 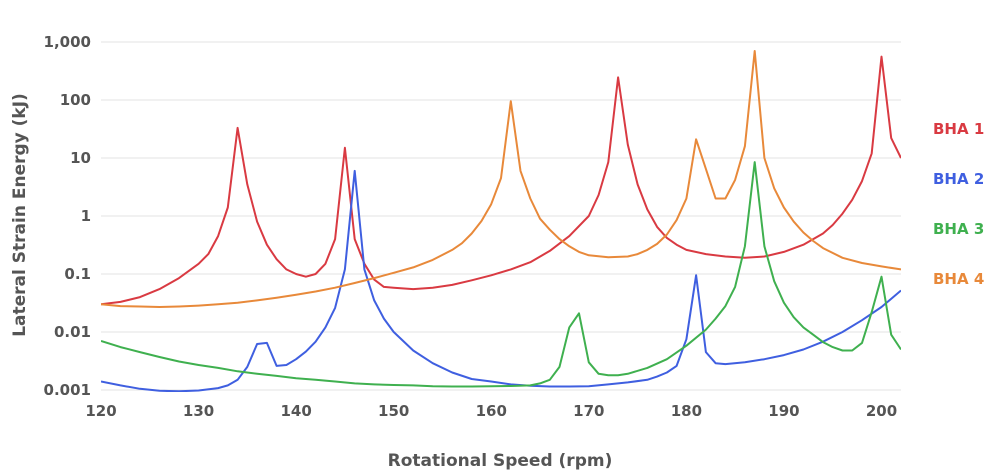 What do you see at coordinates (588, 411) in the screenshot?
I see `x-tick-label: 170` at bounding box center [588, 411].